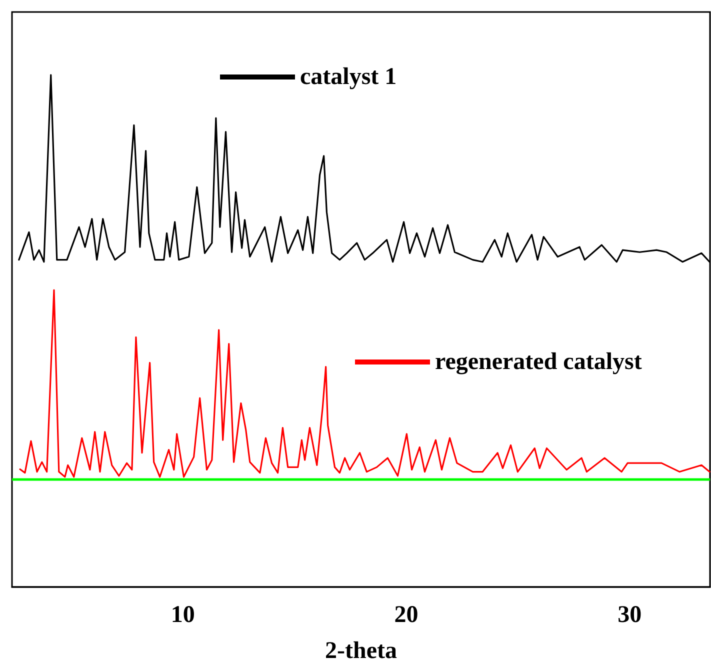  What do you see at coordinates (182, 615) in the screenshot?
I see `x-tick-label: 10` at bounding box center [182, 615].